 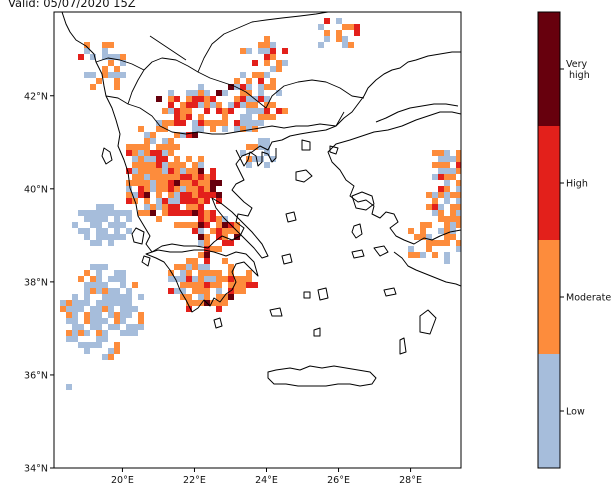 I want to click on ikaria-coastline, so click(x=358, y=254).